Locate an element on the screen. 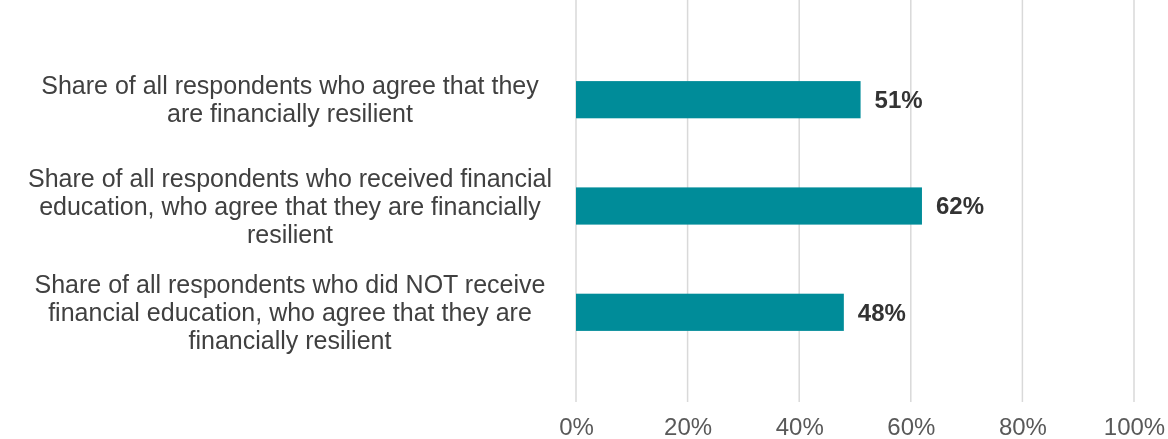 The image size is (1168, 439). x-tick-label: 100% is located at coordinates (1134, 426).